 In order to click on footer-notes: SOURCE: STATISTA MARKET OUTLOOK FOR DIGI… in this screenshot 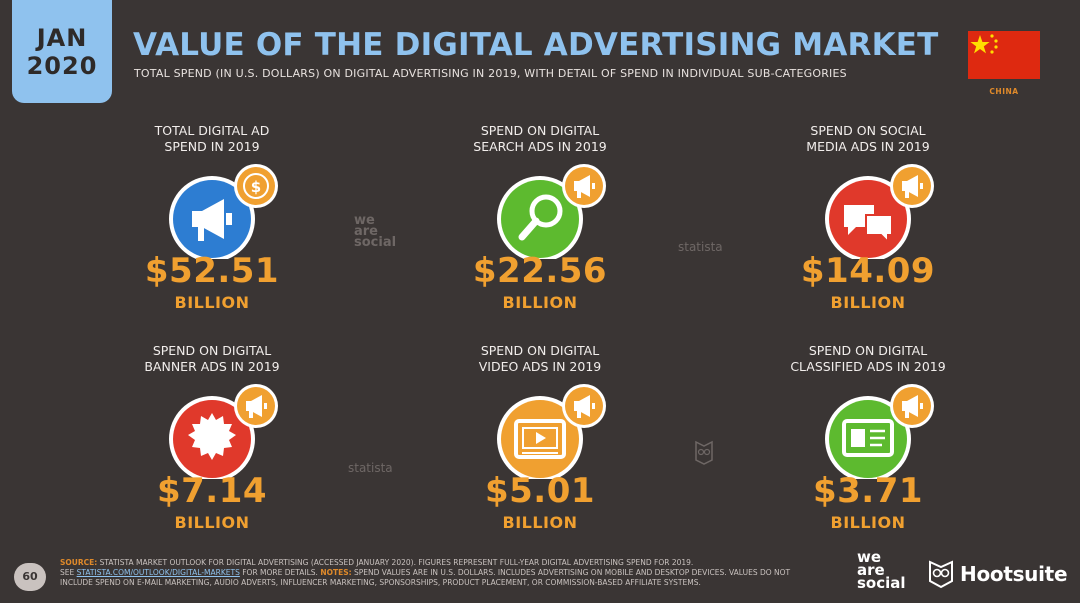, I will do `click(440, 573)`.